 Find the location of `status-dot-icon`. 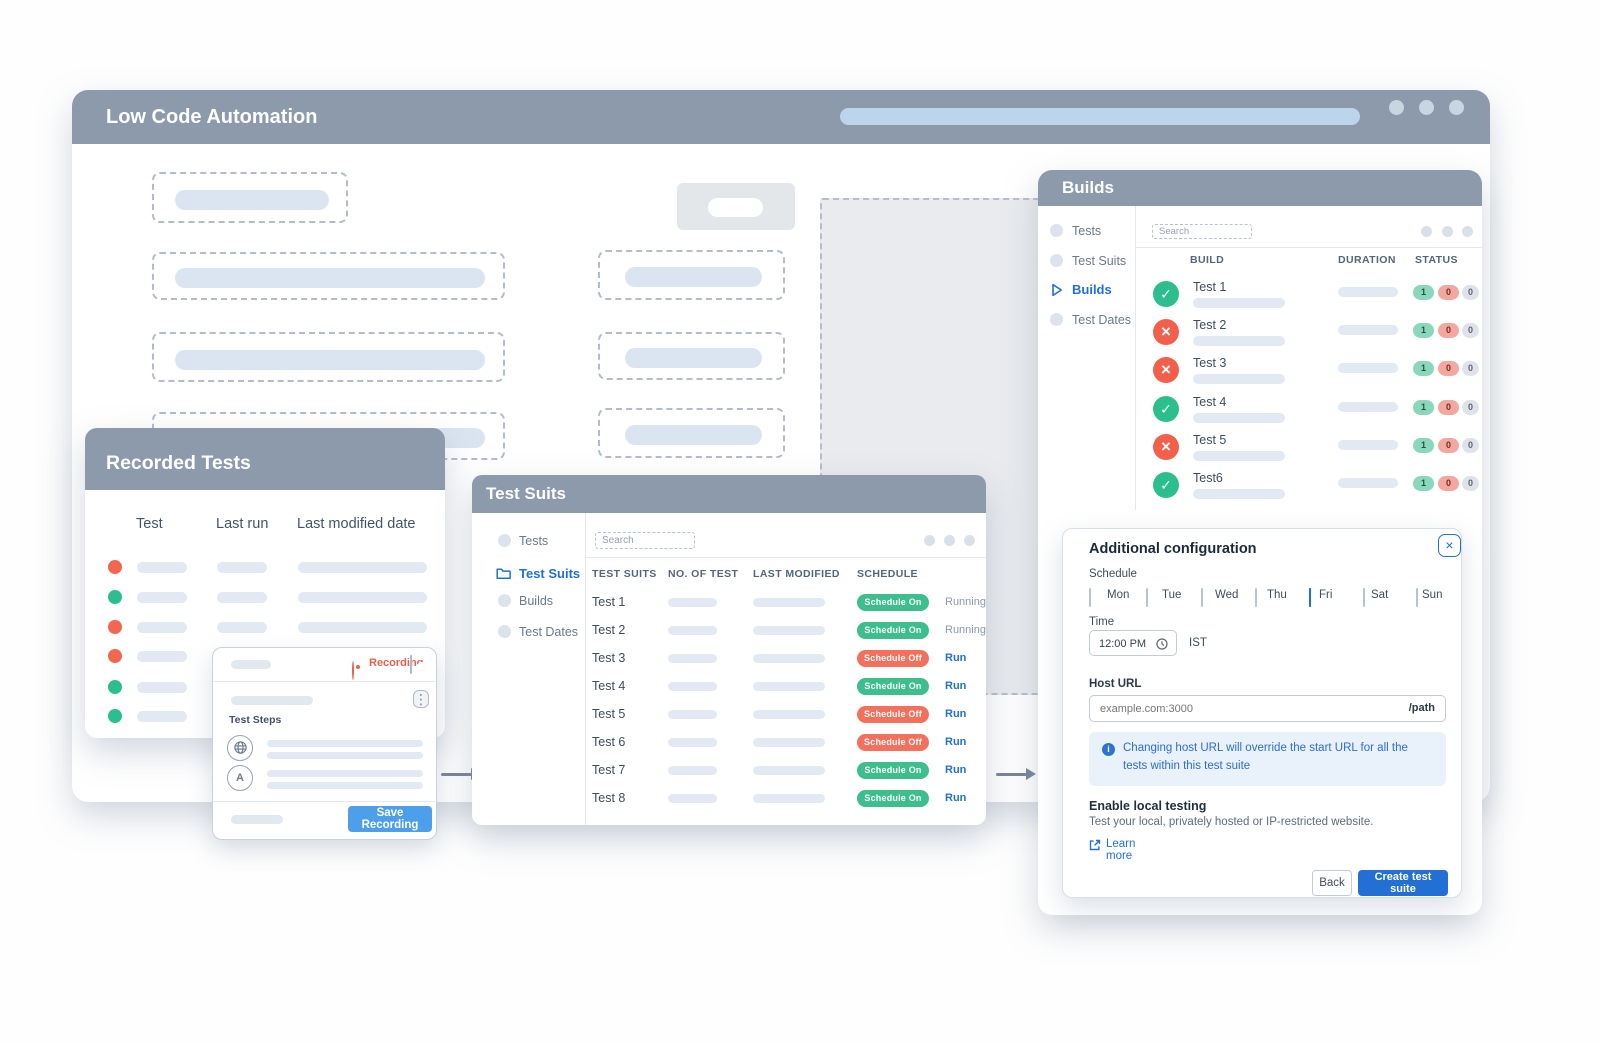

status-dot-icon is located at coordinates (115, 597).